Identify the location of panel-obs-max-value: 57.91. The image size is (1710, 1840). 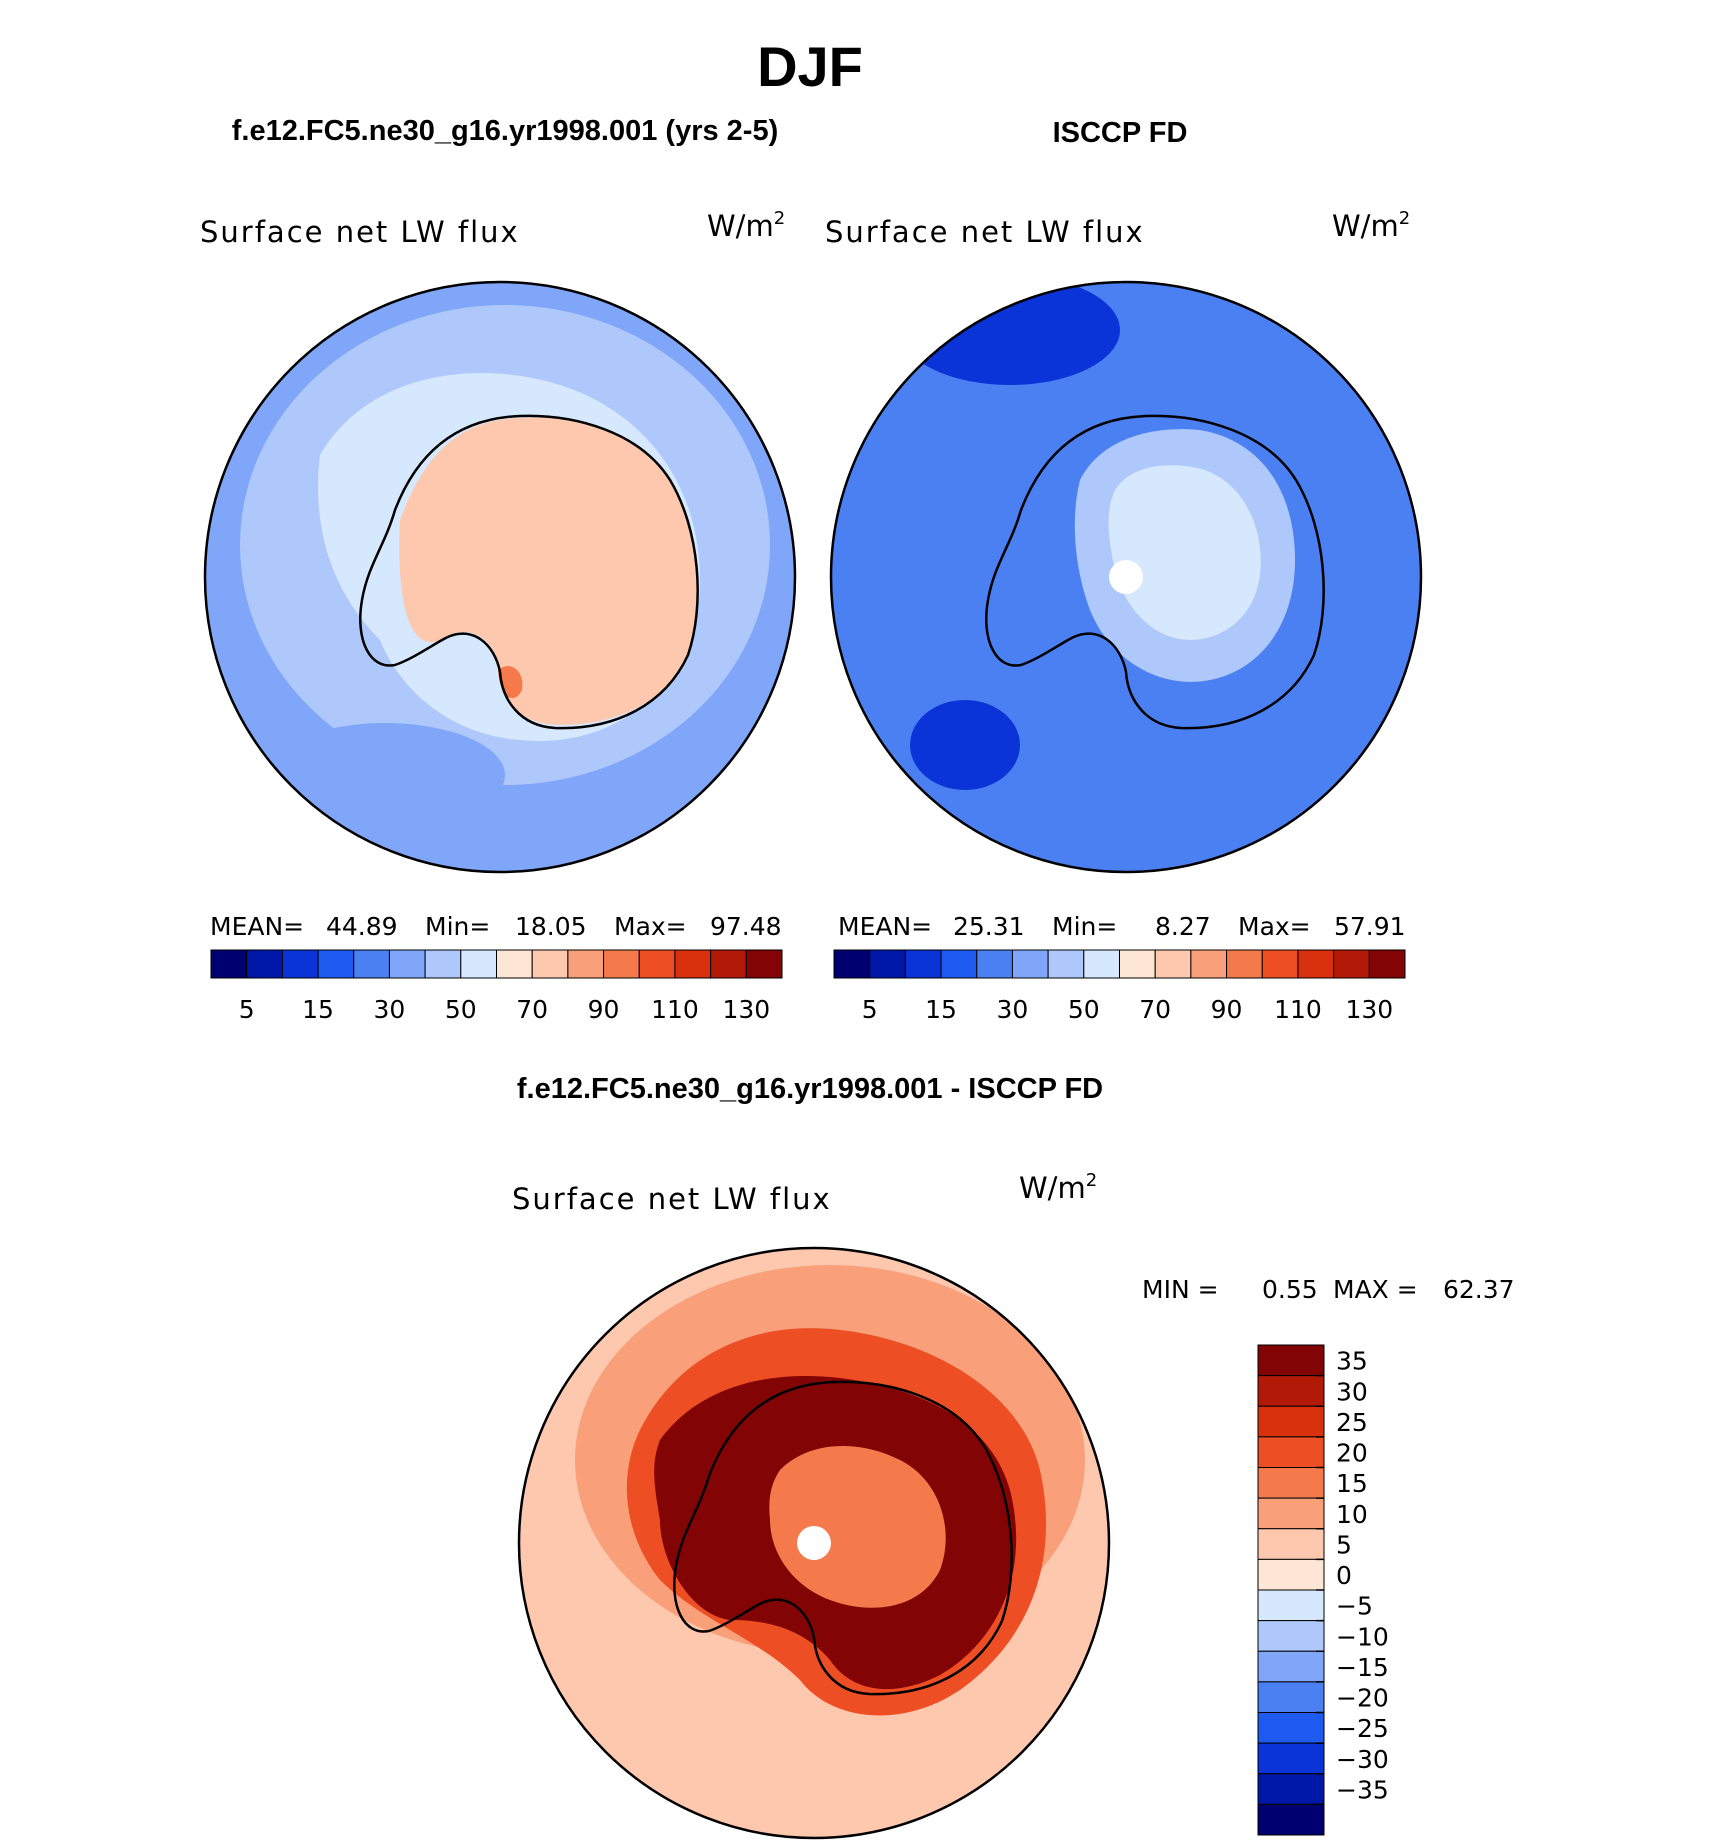
(1370, 926).